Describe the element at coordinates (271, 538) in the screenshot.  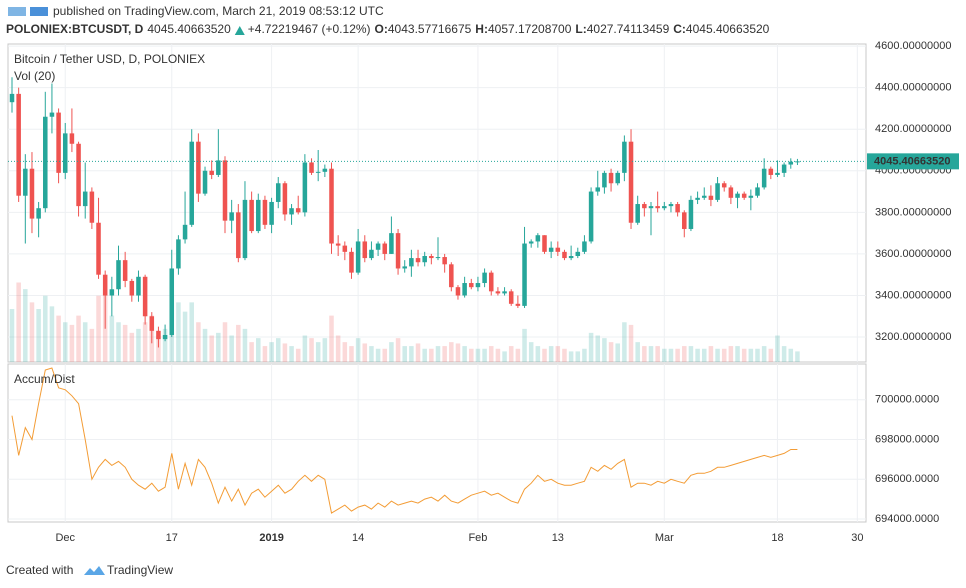
I see `x-tick-label: 2019` at that location.